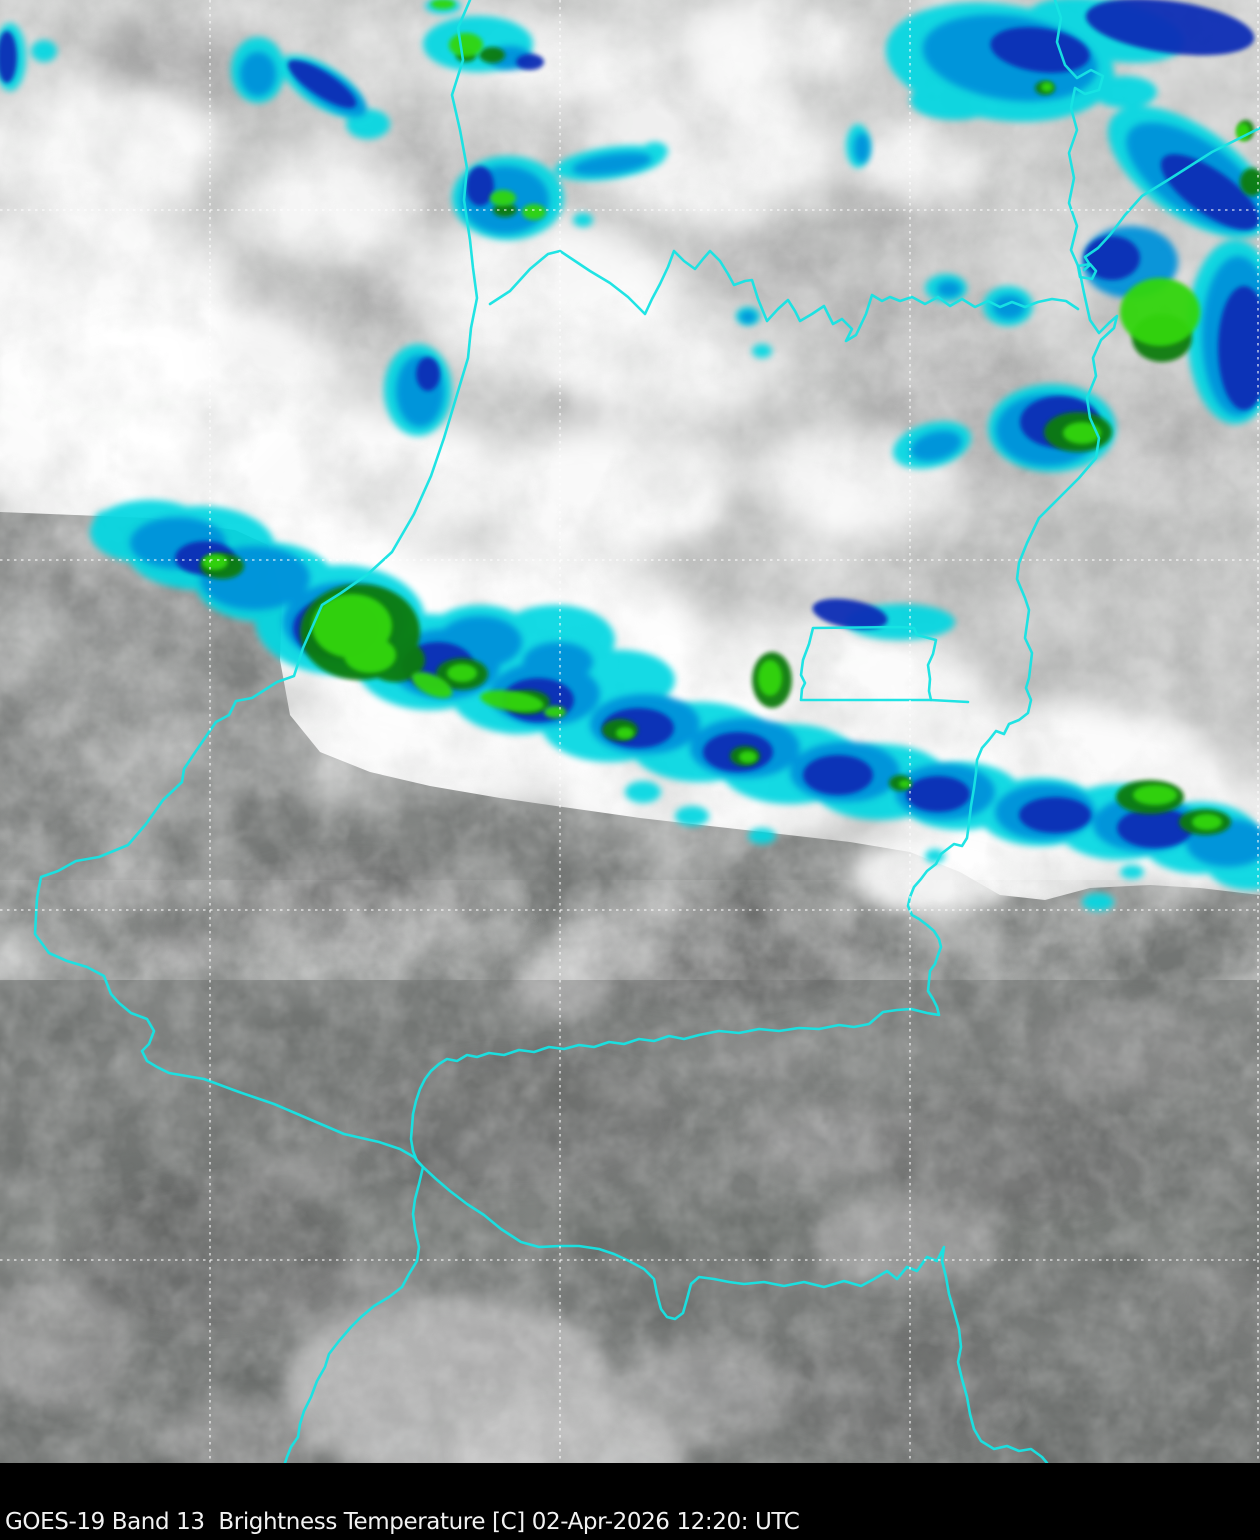 The height and width of the screenshot is (1540, 1260). I want to click on border-zigzag-northeast, so click(784, 296).